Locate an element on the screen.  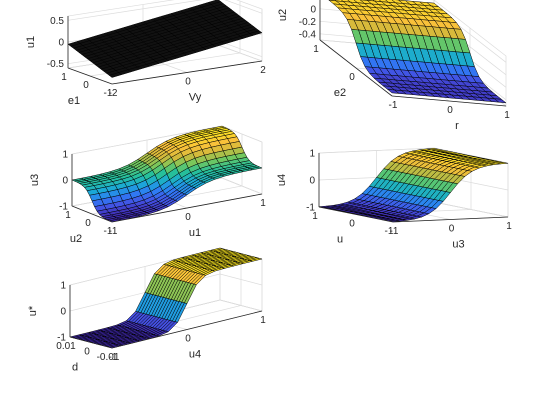
z-tick-label: -0.5 is located at coordinates (56, 64).